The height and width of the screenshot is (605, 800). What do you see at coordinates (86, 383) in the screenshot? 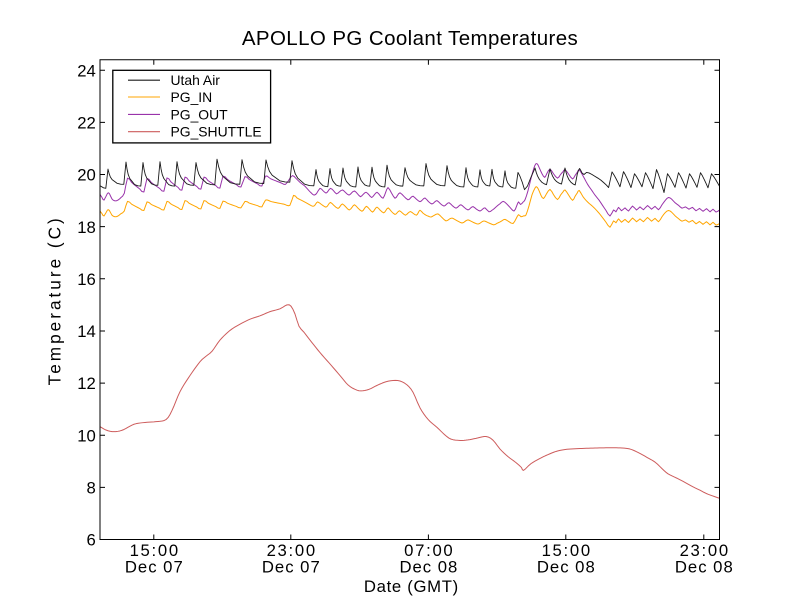
I see `svg-text: 12` at bounding box center [86, 383].